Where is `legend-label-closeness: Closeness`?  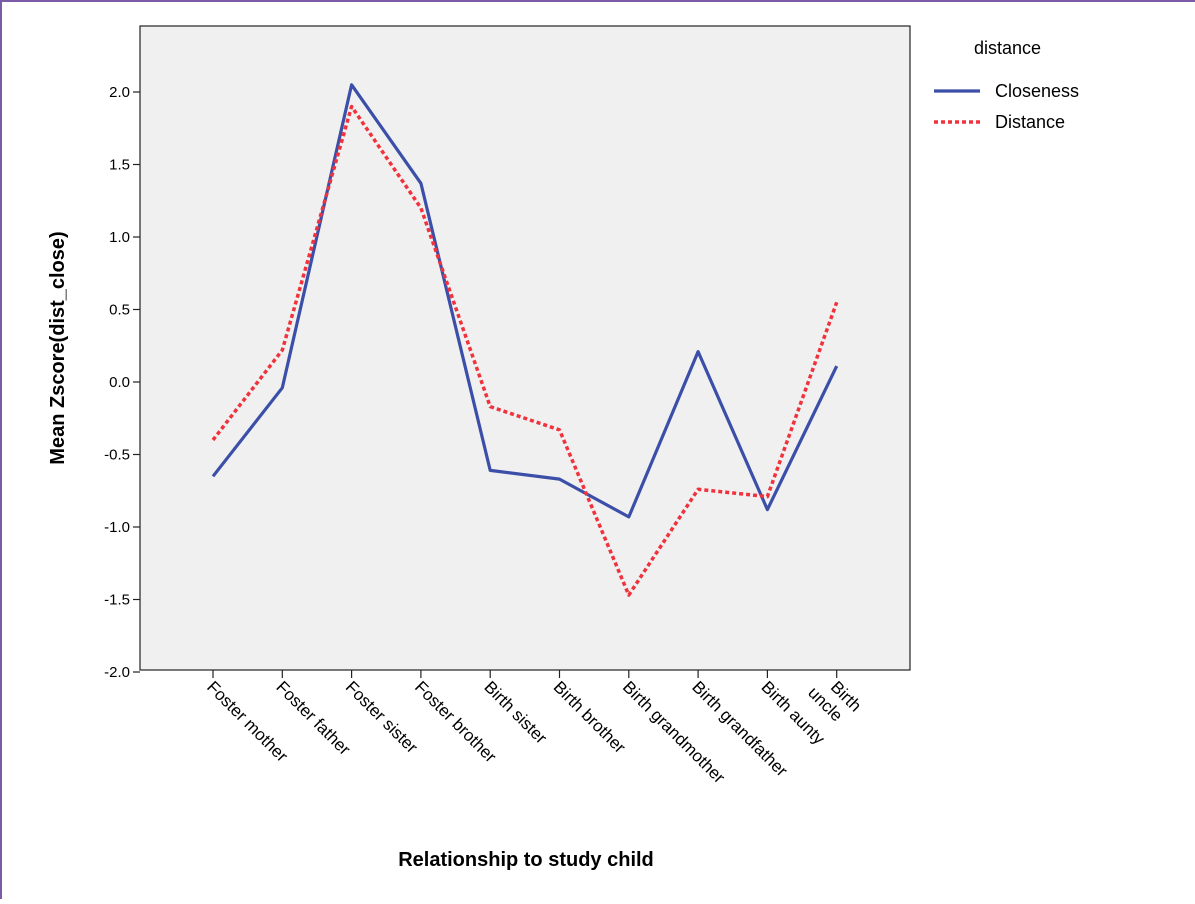
legend-label-closeness: Closeness is located at coordinates (1037, 91).